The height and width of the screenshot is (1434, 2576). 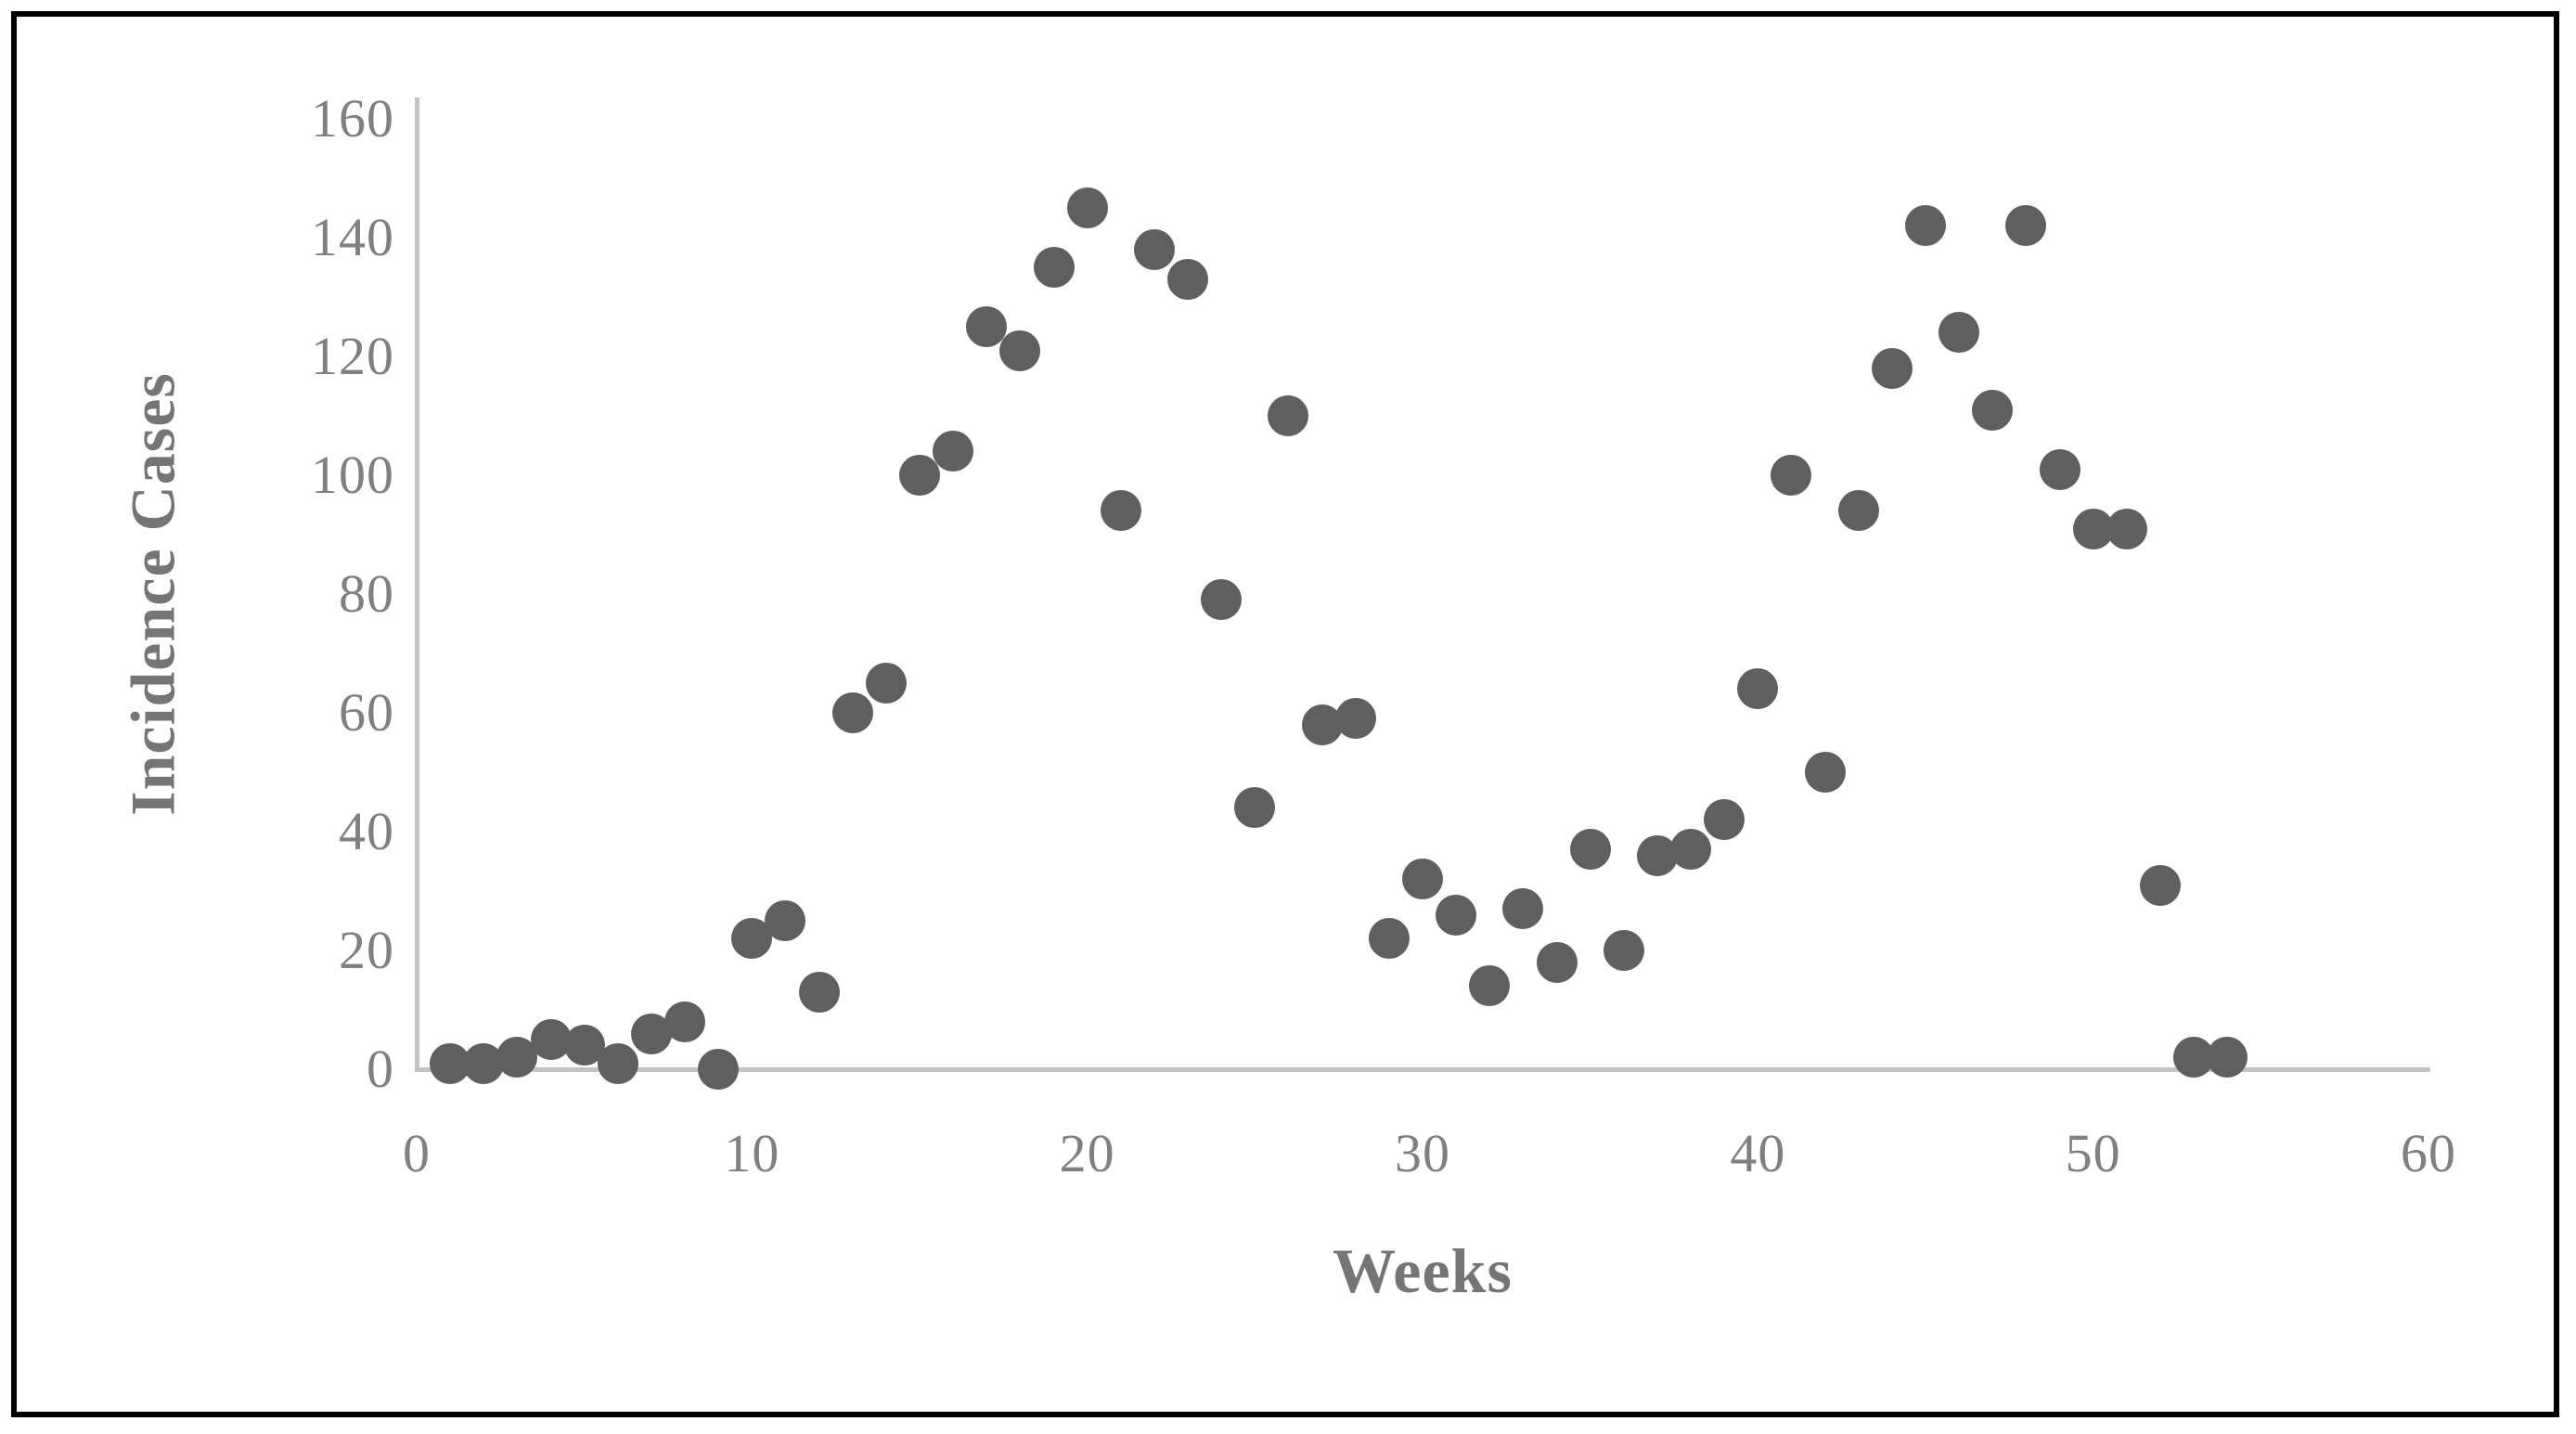 What do you see at coordinates (352, 475) in the screenshot?
I see `y-tick-label: 100` at bounding box center [352, 475].